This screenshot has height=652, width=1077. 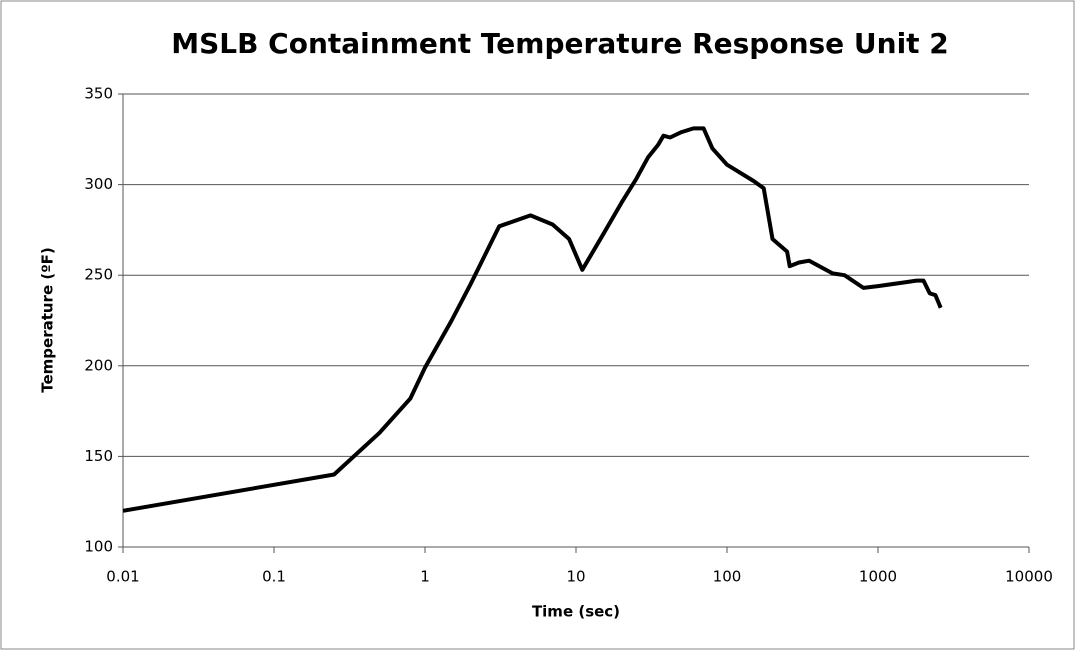 I want to click on y-axis-label: Temperature (ºF), so click(x=48, y=320).